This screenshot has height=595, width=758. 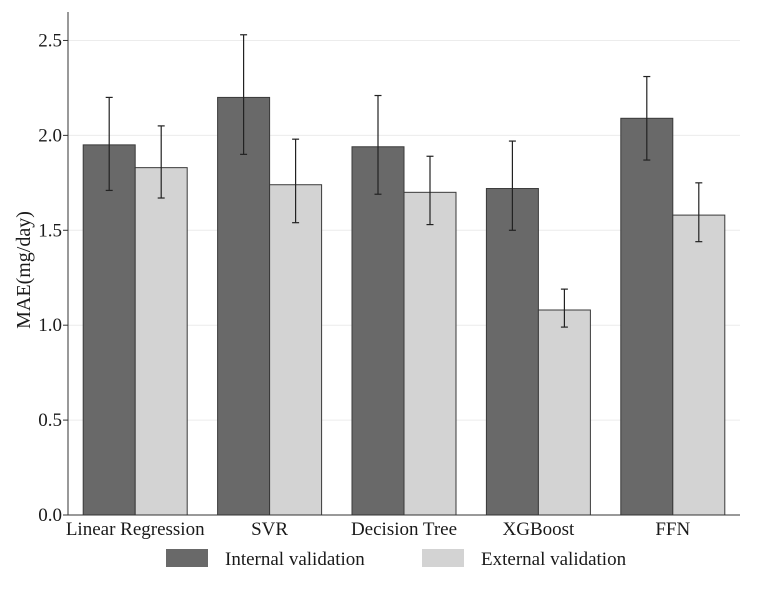 What do you see at coordinates (50, 278) in the screenshot?
I see `y-tick-labels: 0.0 0.5 1.0 1.5 2.0 2.5` at bounding box center [50, 278].